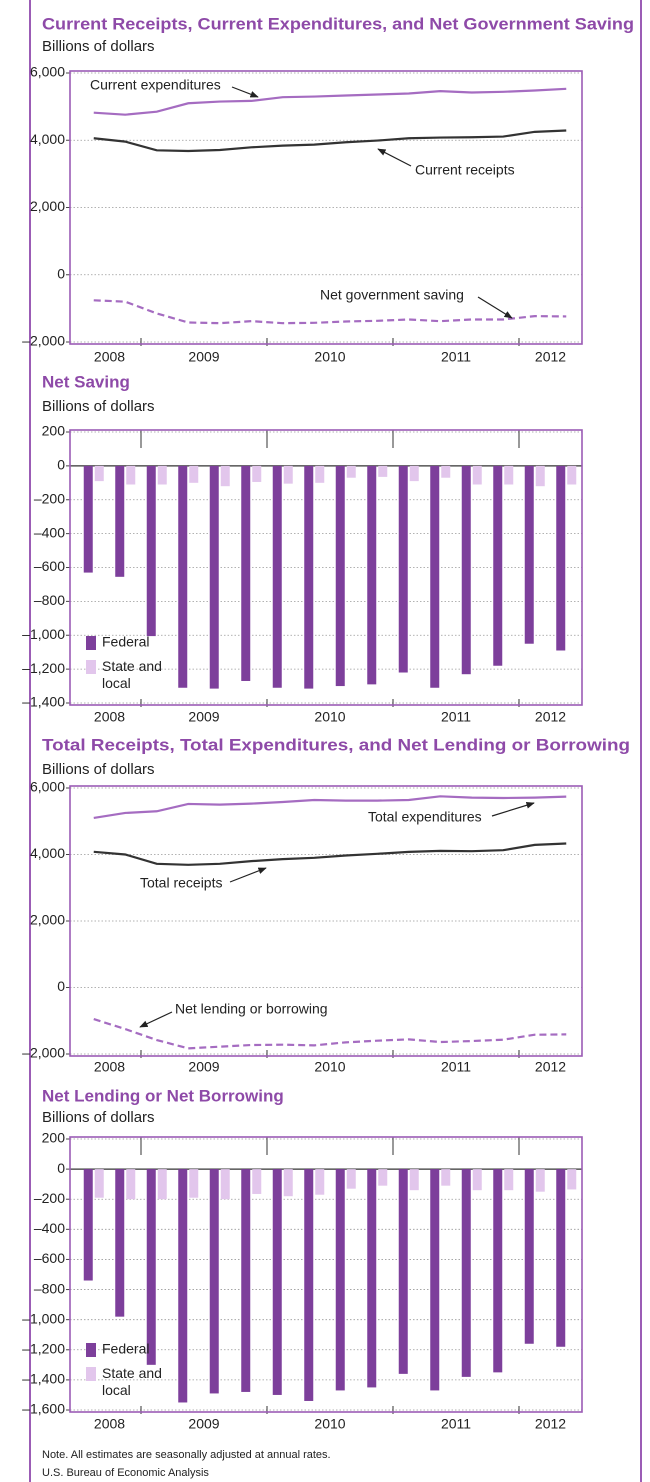 The image size is (650, 1482). What do you see at coordinates (181, 883) in the screenshot?
I see `annotation: Total receipts` at bounding box center [181, 883].